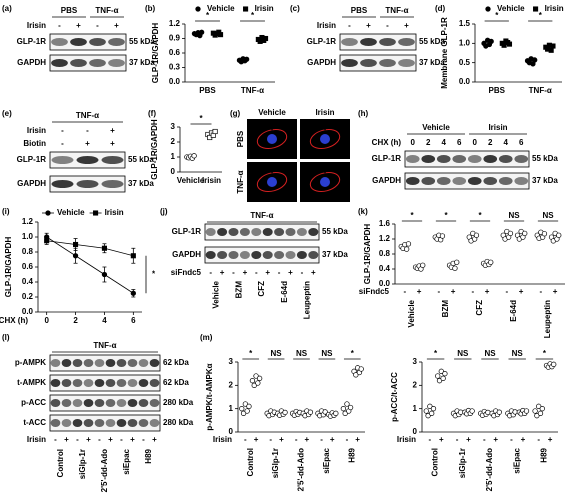 This screenshot has width=568, height=504. What do you see at coordinates (465, 42) in the screenshot?
I see `y-tick-label: 1.0` at bounding box center [465, 42].